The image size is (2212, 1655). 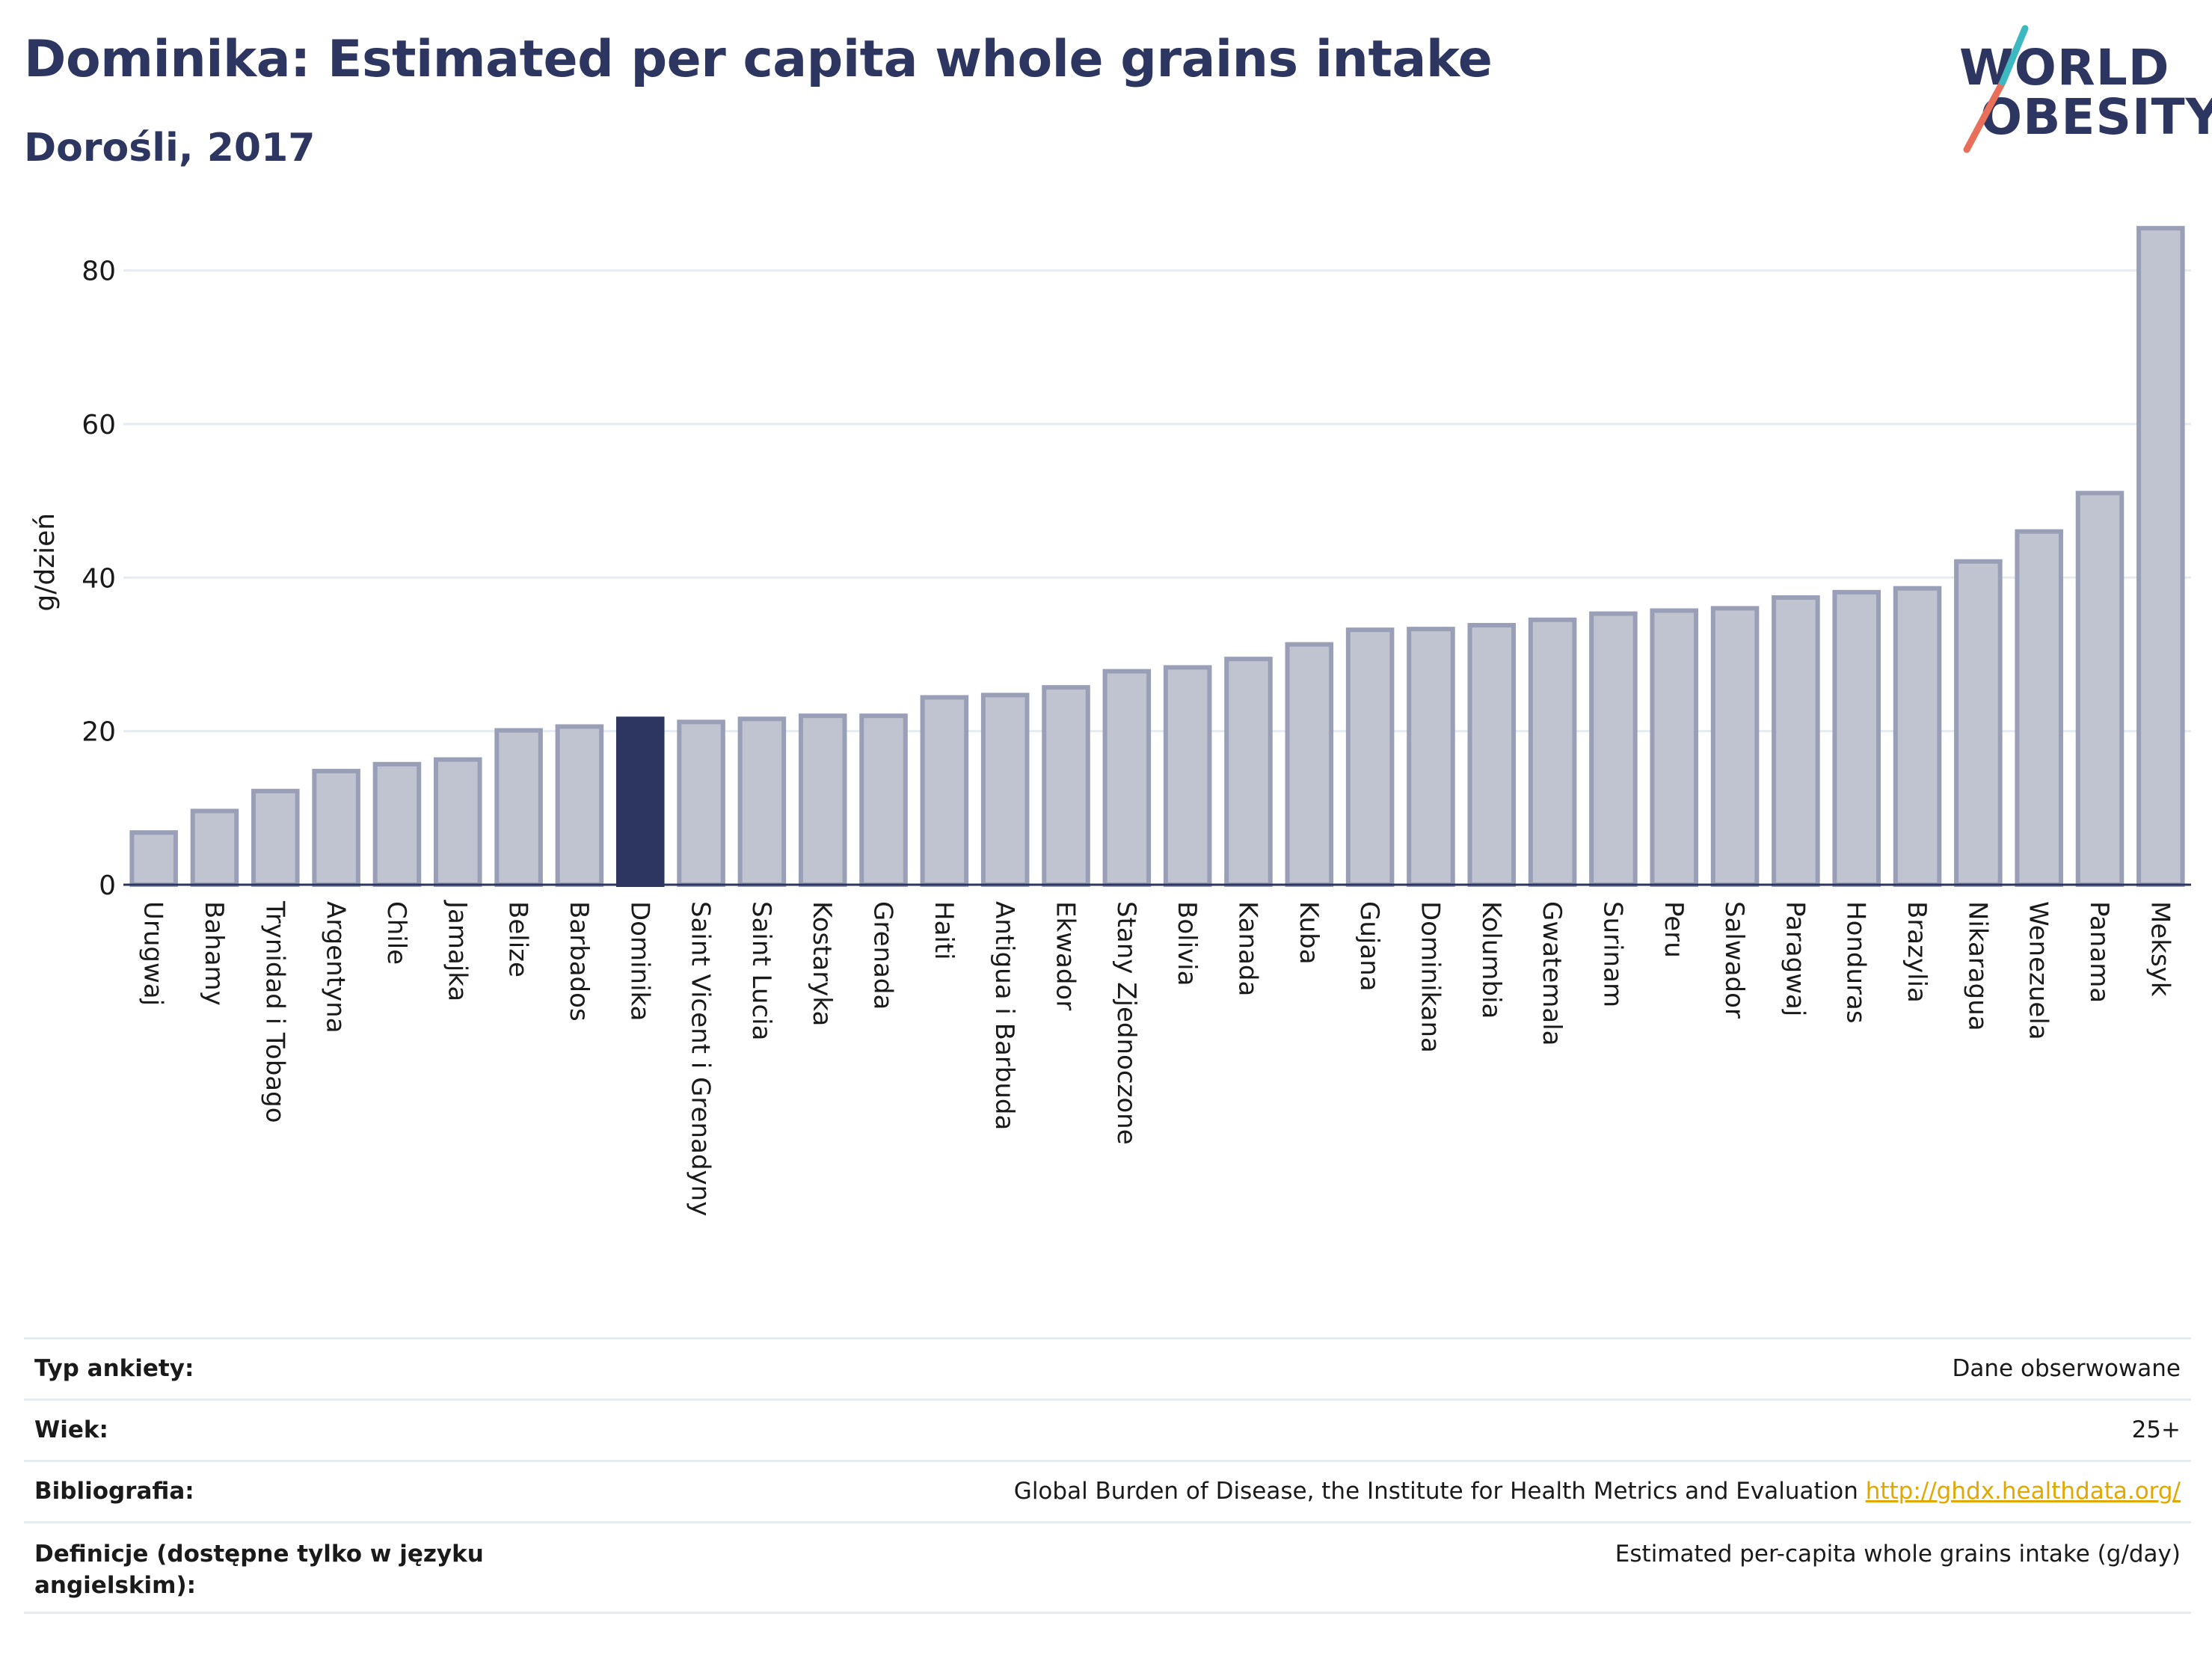 I want to click on x-tick-label: Brazylia, so click(x=1917, y=952).